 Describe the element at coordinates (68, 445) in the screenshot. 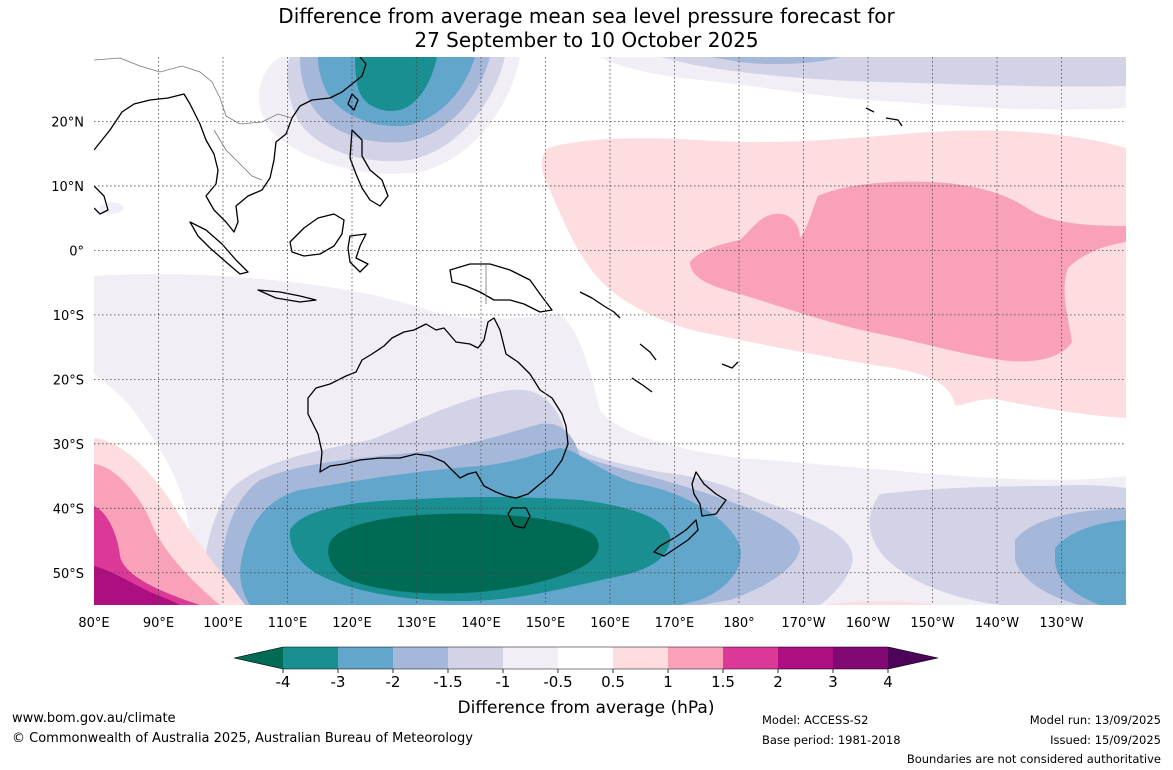

I see `lat-tick-label: 30°S` at that location.